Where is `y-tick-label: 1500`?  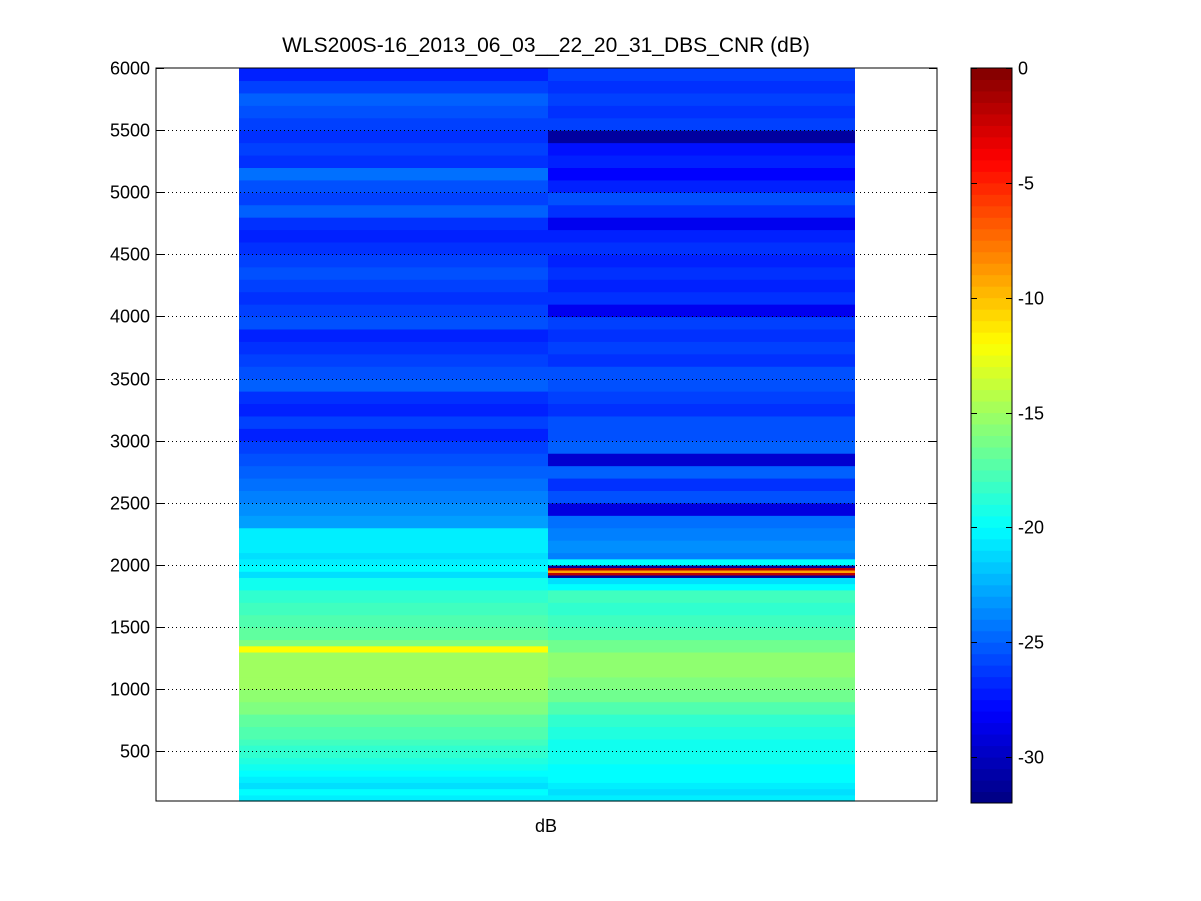 y-tick-label: 1500 is located at coordinates (130, 628).